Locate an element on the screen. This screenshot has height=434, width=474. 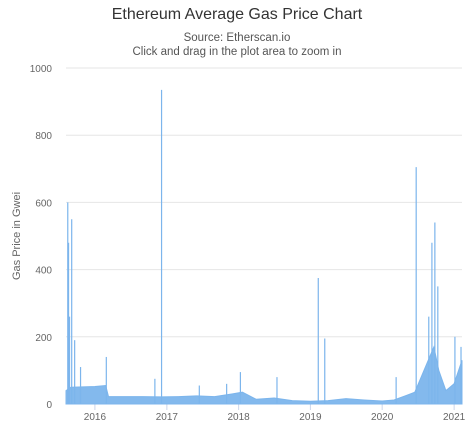
x-tick-label: 2020 is located at coordinates (382, 417).